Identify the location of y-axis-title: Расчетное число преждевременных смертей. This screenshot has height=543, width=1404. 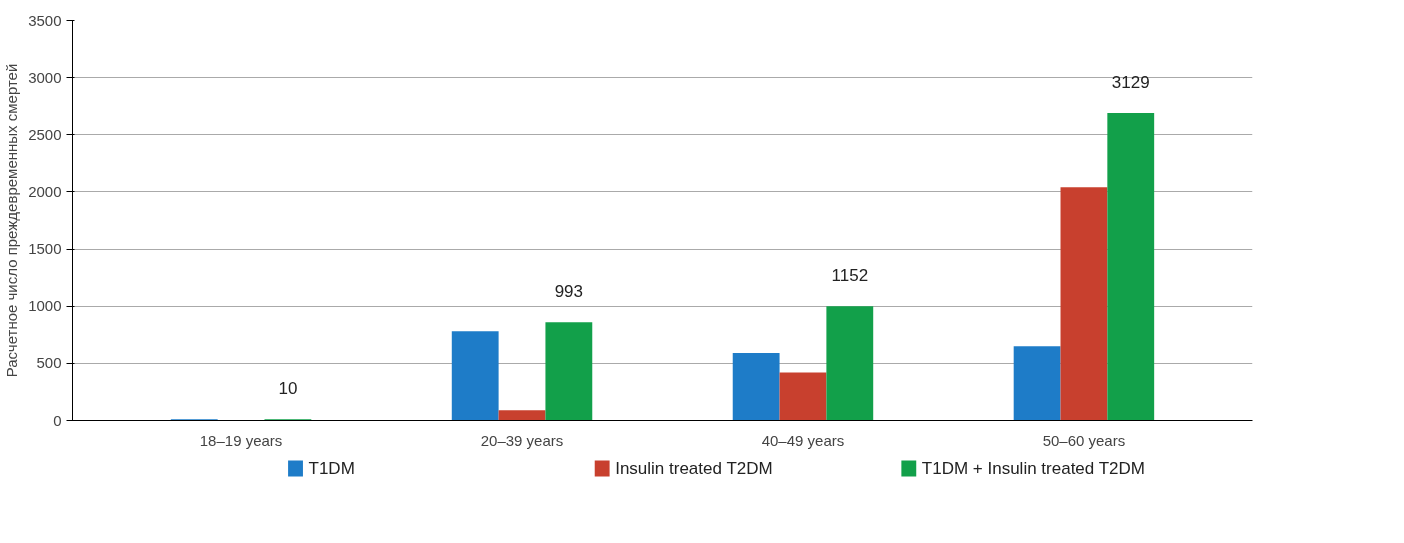
(12, 220).